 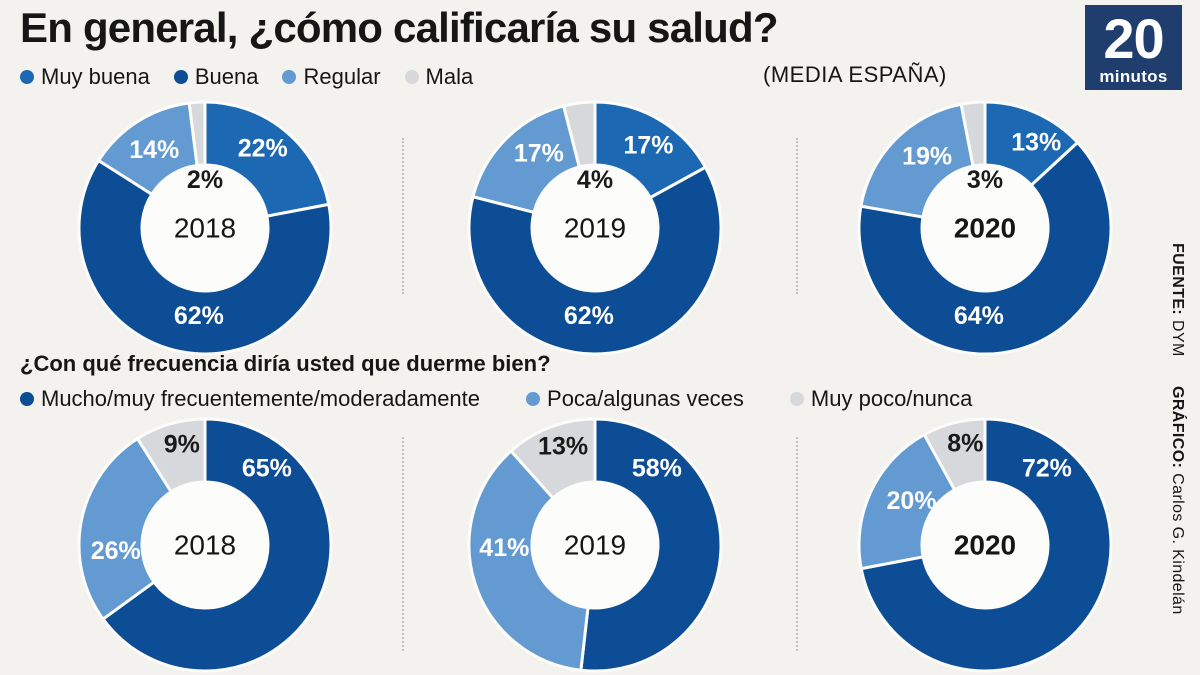 What do you see at coordinates (891, 398) in the screenshot?
I see `legend-label: Muy poco/nunca` at bounding box center [891, 398].